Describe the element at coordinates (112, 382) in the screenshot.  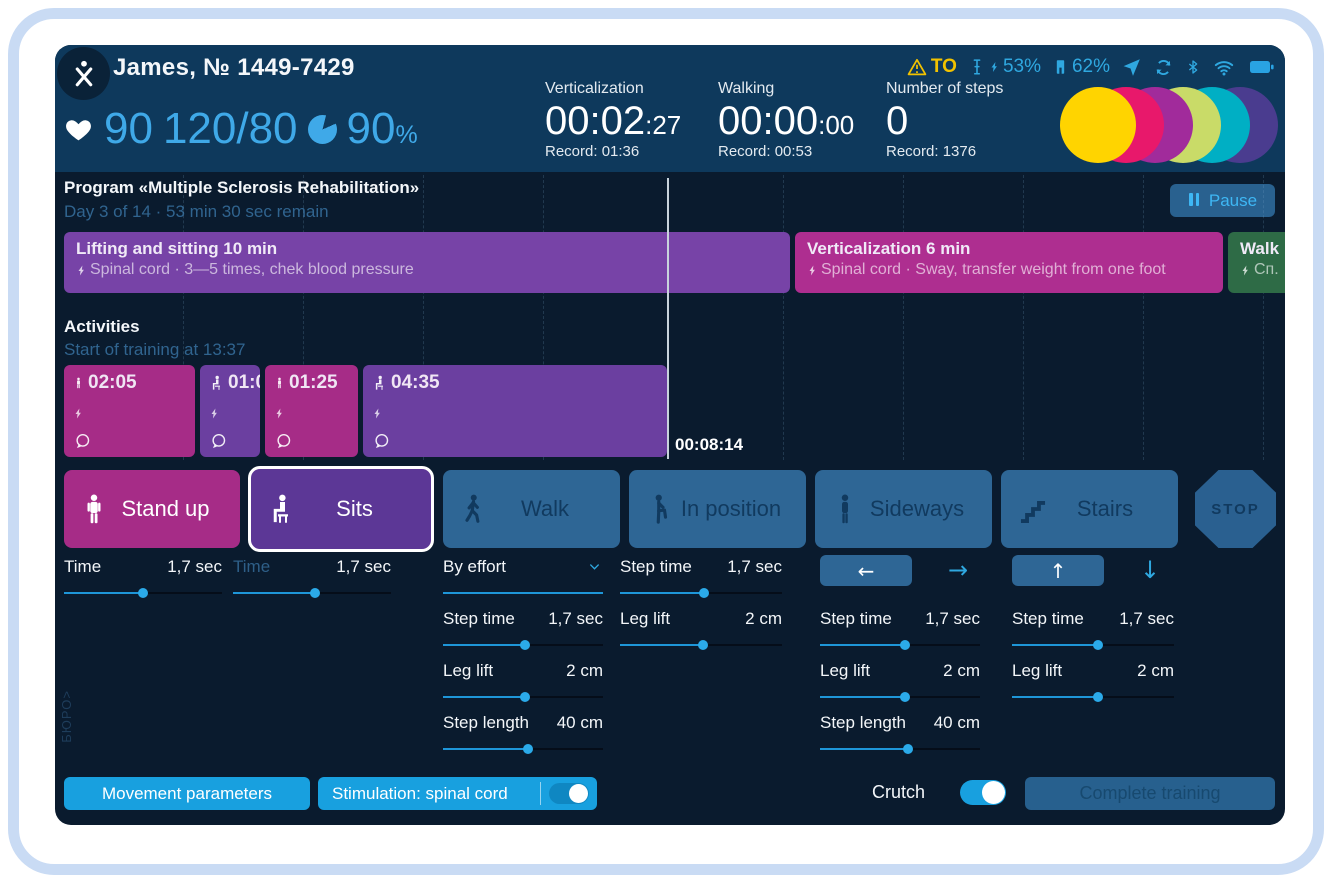
I see `activity-duration: 02:05` at that location.